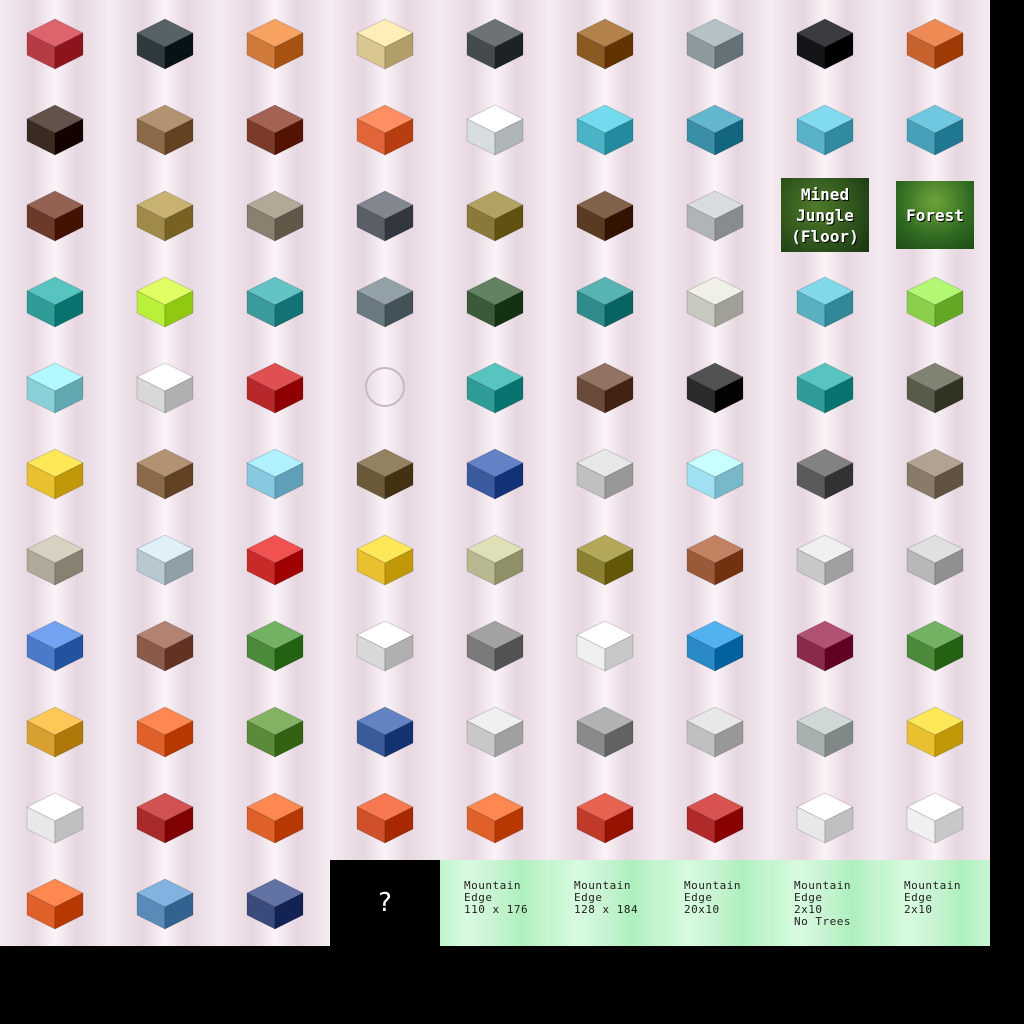 This screenshot has width=1024, height=1024. I want to click on sheet-cell: Mountain Edge 20x10, so click(715, 903).